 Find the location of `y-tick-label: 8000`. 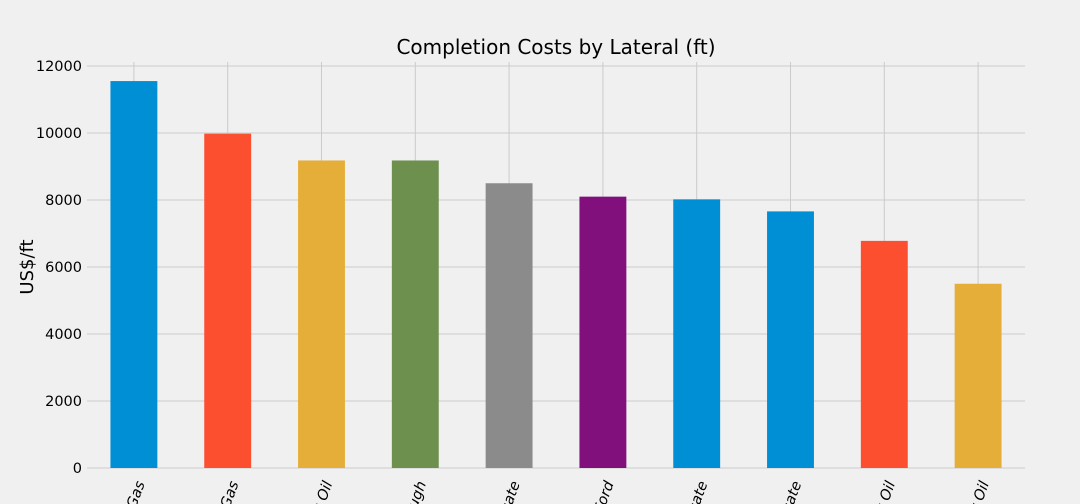

y-tick-label: 8000 is located at coordinates (63, 201).